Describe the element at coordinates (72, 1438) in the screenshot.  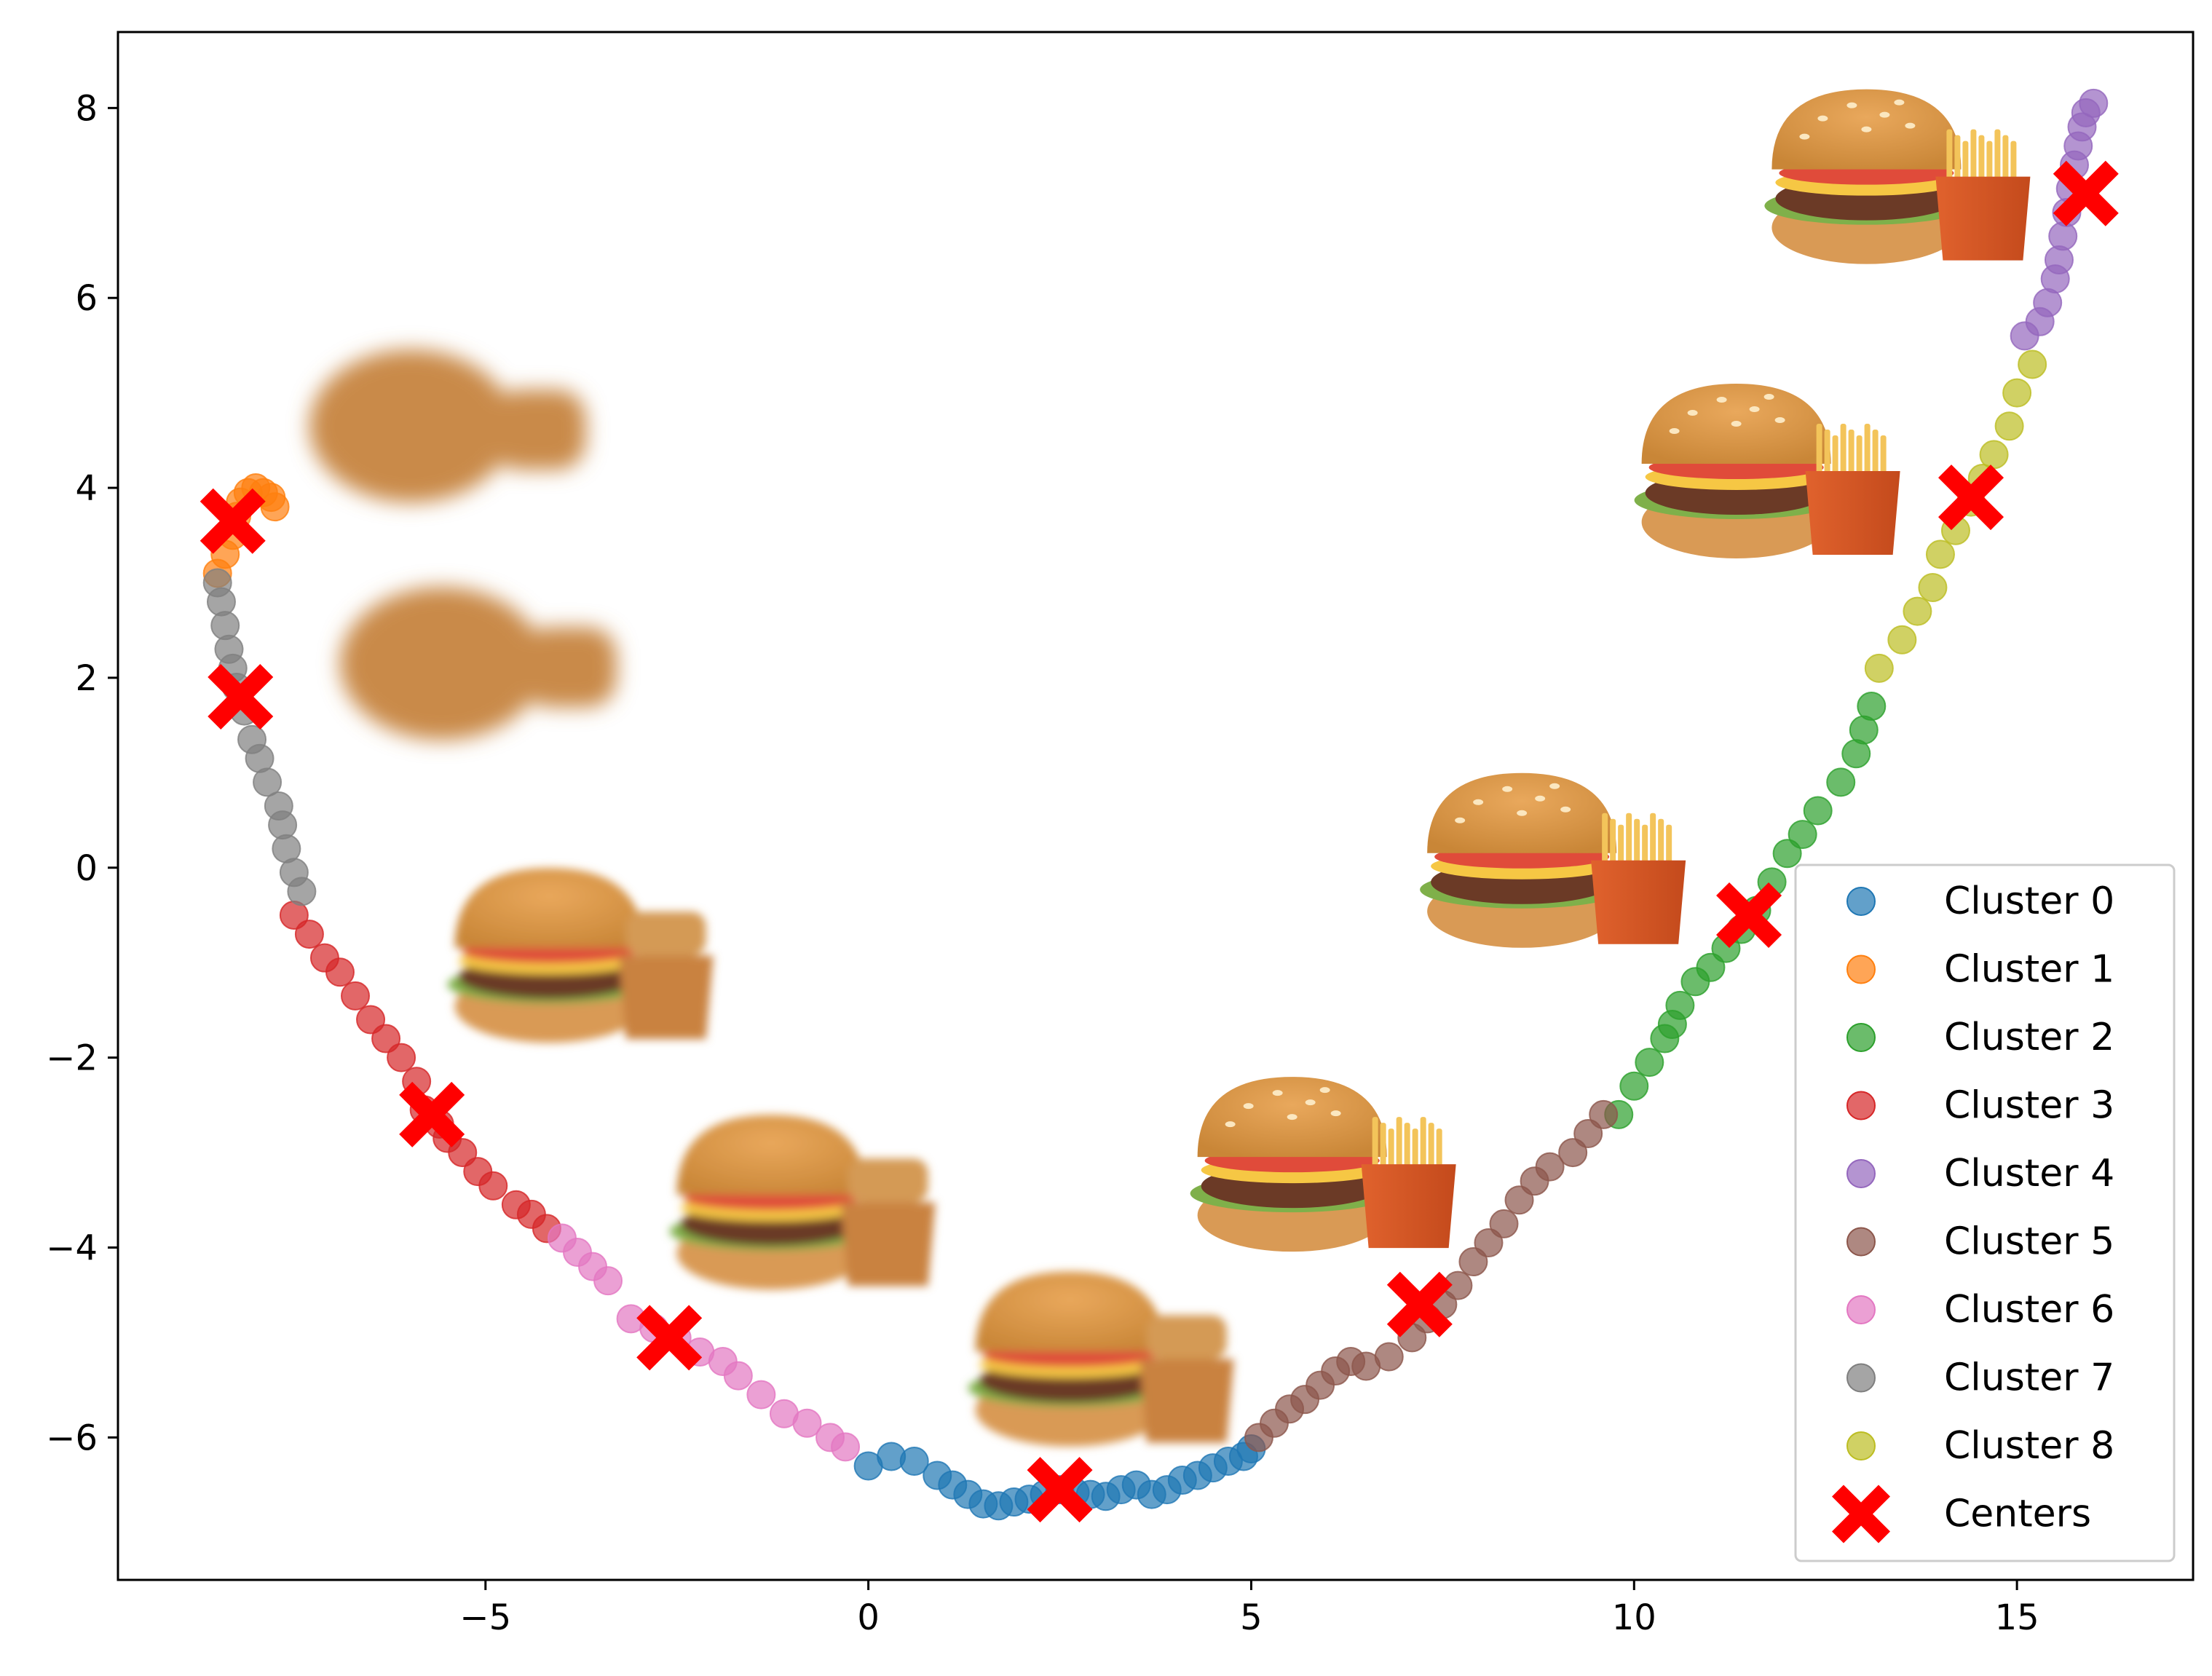
I see `y-tick-label: −6` at that location.